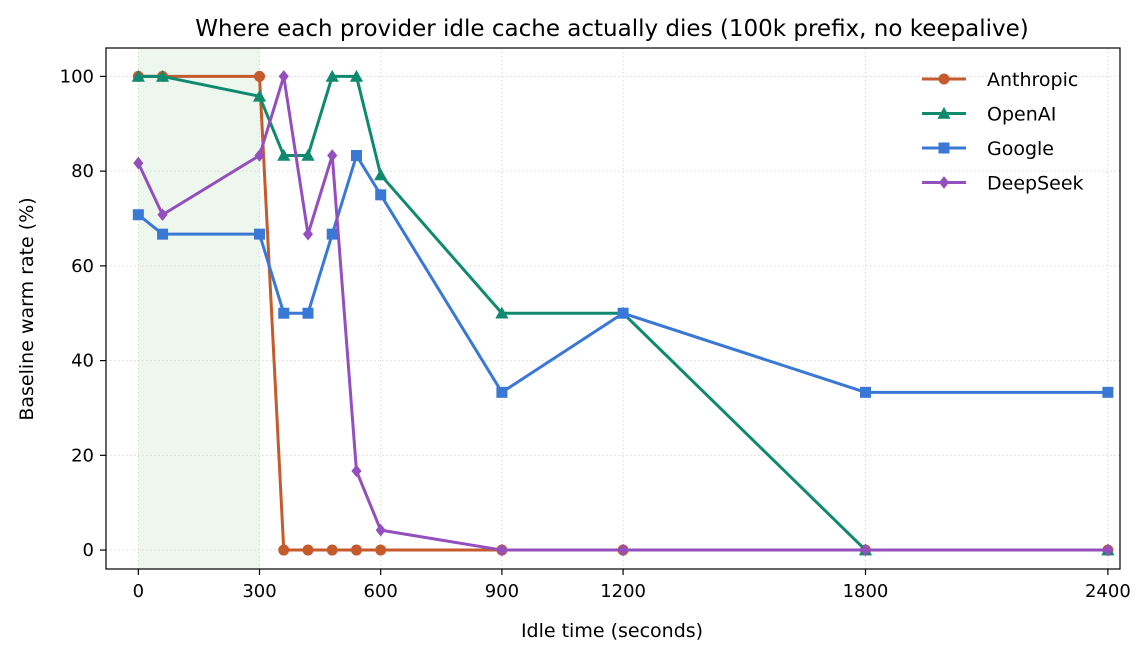 The width and height of the screenshot is (1136, 660). I want to click on x-tick-label: 900, so click(502, 591).